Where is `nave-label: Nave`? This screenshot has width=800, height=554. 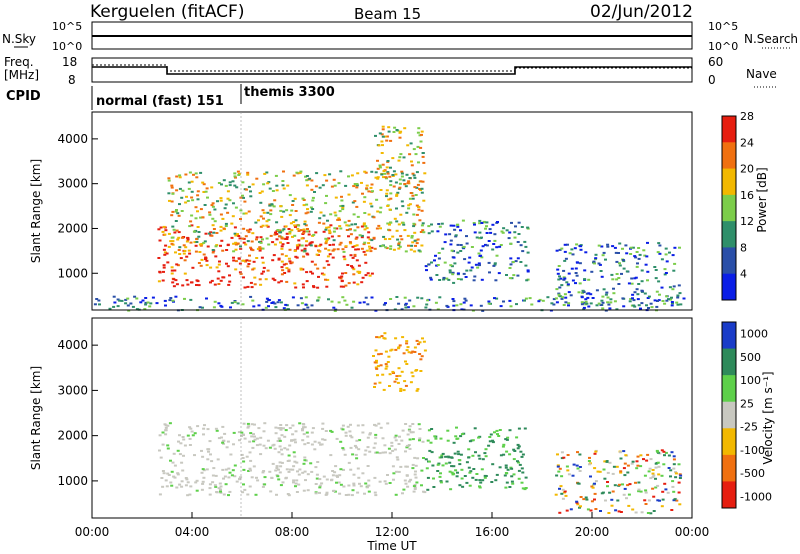 nave-label: Nave is located at coordinates (761, 74).